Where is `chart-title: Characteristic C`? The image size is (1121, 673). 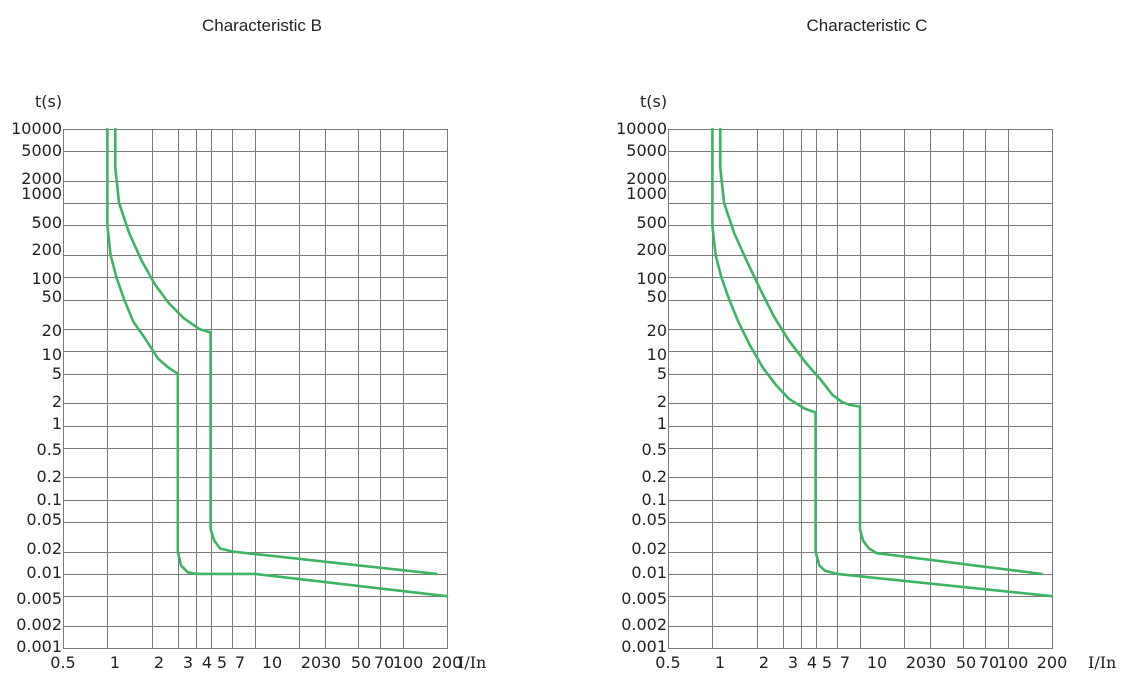
chart-title: Characteristic C is located at coordinates (867, 25).